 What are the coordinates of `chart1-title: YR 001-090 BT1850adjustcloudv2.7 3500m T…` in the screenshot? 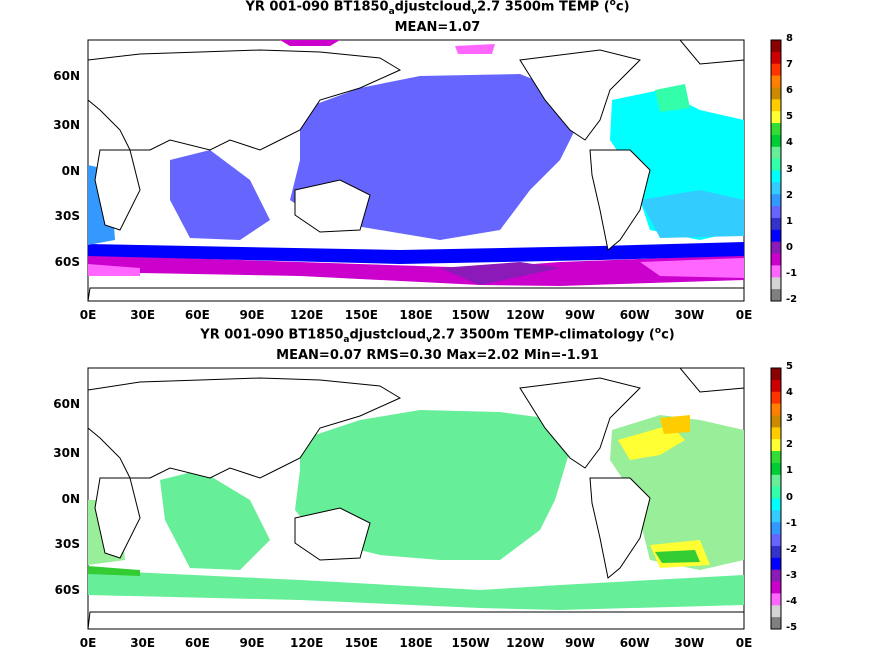 It's located at (437, 8).